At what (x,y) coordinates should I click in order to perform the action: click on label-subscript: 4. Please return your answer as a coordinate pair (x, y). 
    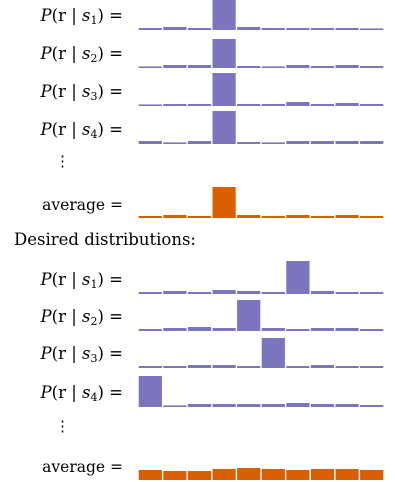
    Looking at the image, I should click on (94, 134).